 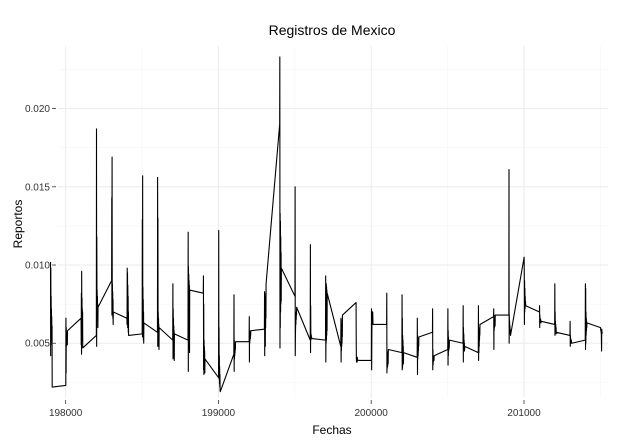 I want to click on x-tick-label-1: 199000, so click(x=219, y=413).